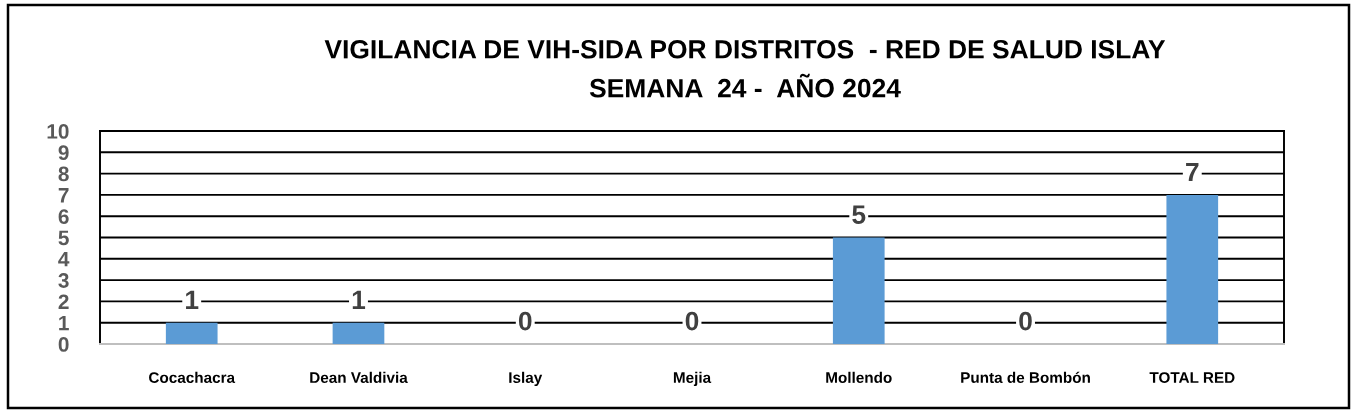 The image size is (1359, 412). Describe the element at coordinates (63, 174) in the screenshot. I see `y-tick-label: 8` at that location.